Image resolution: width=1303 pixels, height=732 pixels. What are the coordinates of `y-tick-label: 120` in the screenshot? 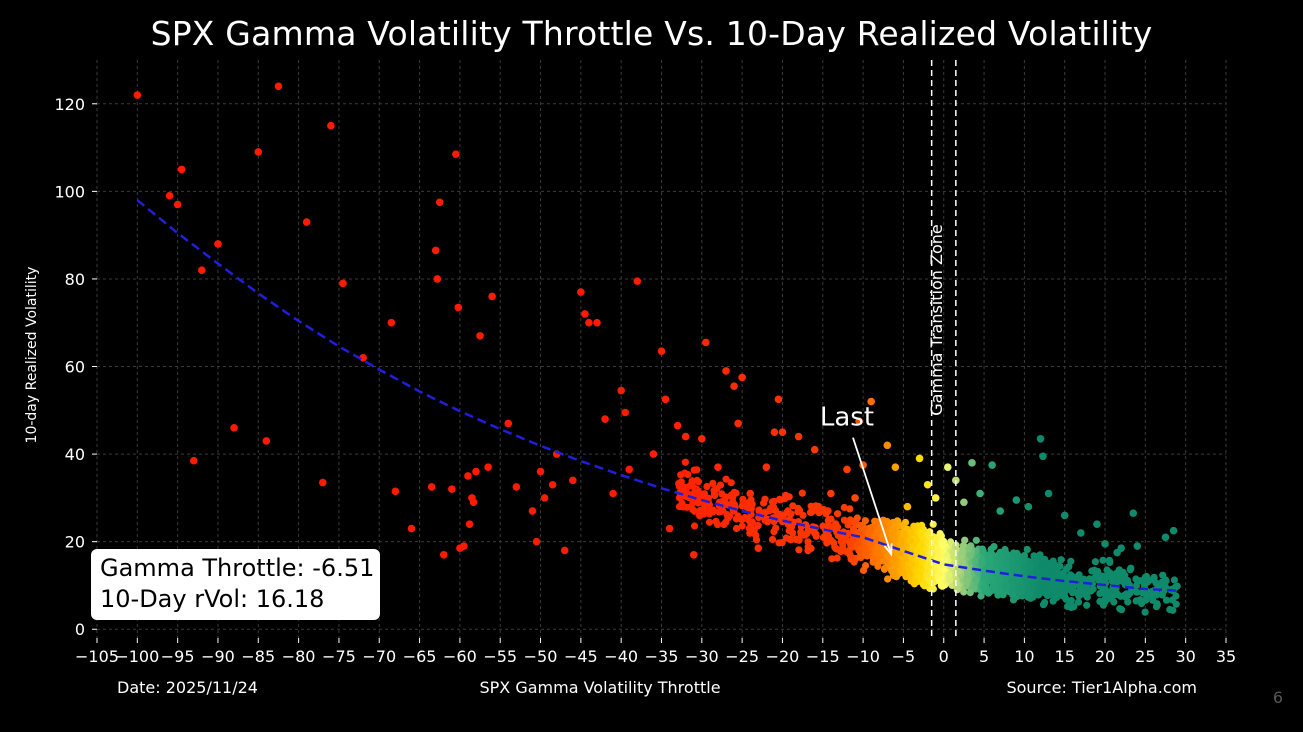 It's located at (69, 104).